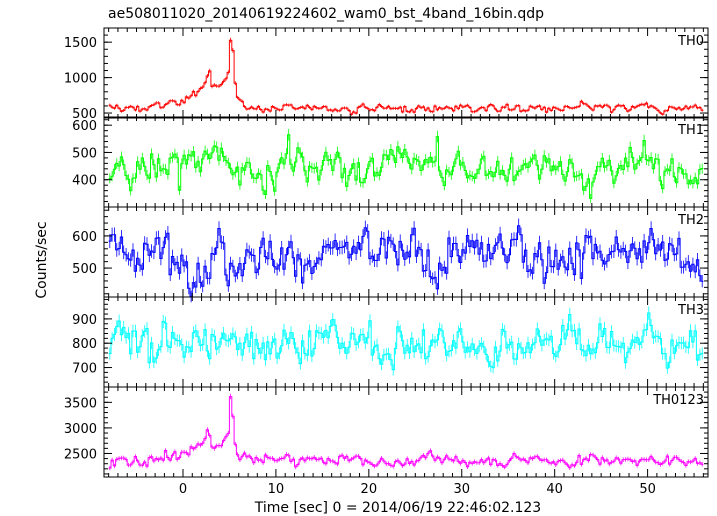  What do you see at coordinates (690, 220) in the screenshot?
I see `panel-label: TH2` at bounding box center [690, 220].